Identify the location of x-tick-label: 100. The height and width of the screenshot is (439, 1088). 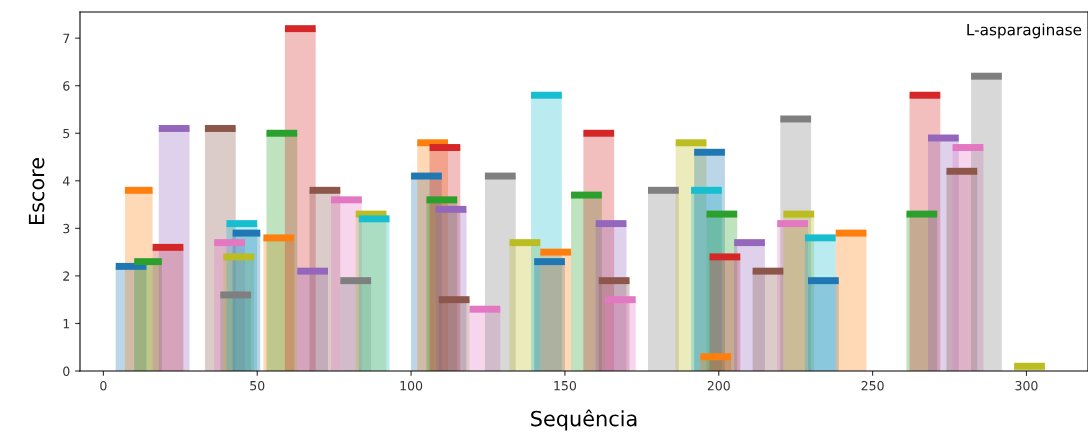
(411, 385).